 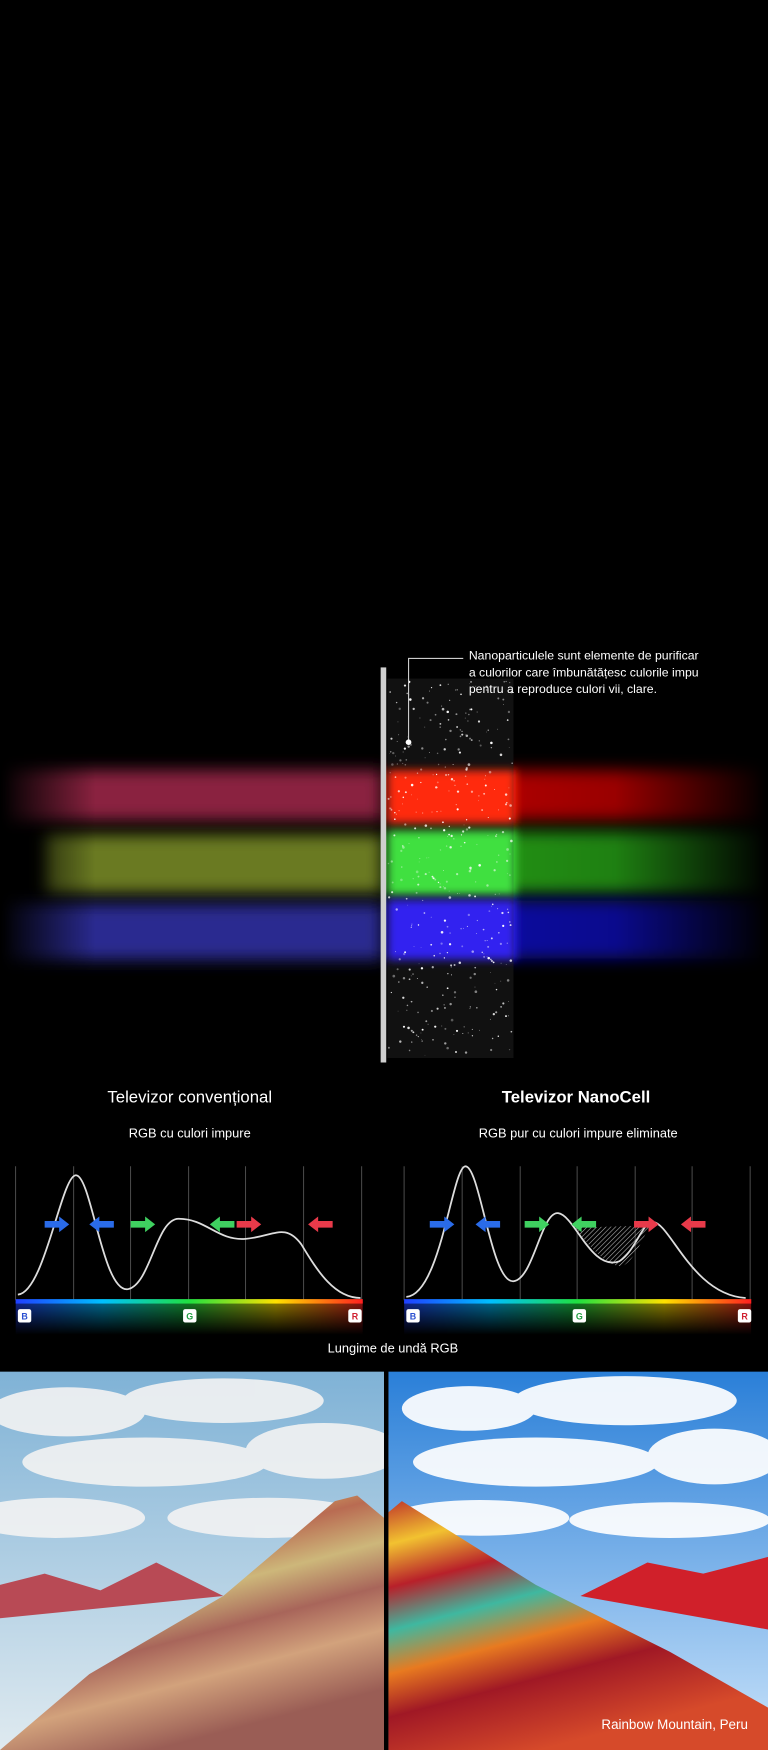 What do you see at coordinates (578, 1560) in the screenshot?
I see `photo-nanocell` at bounding box center [578, 1560].